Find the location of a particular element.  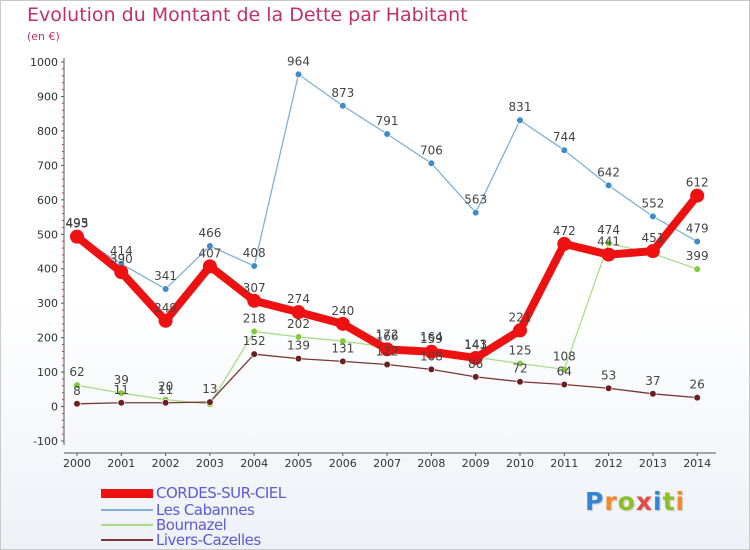

data-label: 407 is located at coordinates (209, 253).